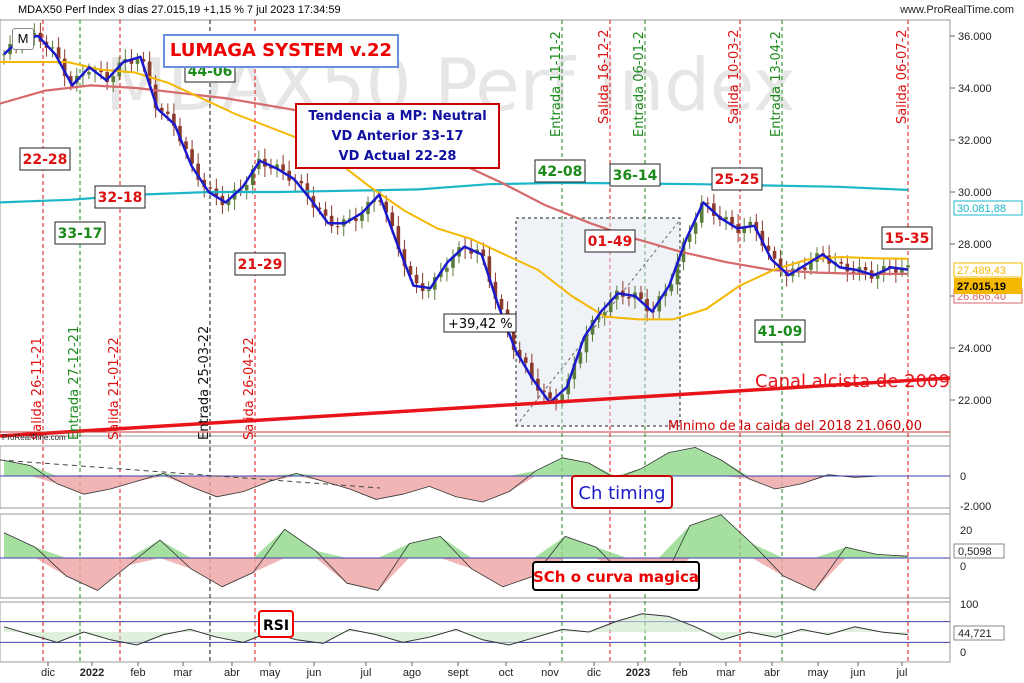 Image resolution: width=1024 pixels, height=683 pixels. What do you see at coordinates (975, 89) in the screenshot?
I see `price-tick-label: 34.000` at bounding box center [975, 89].